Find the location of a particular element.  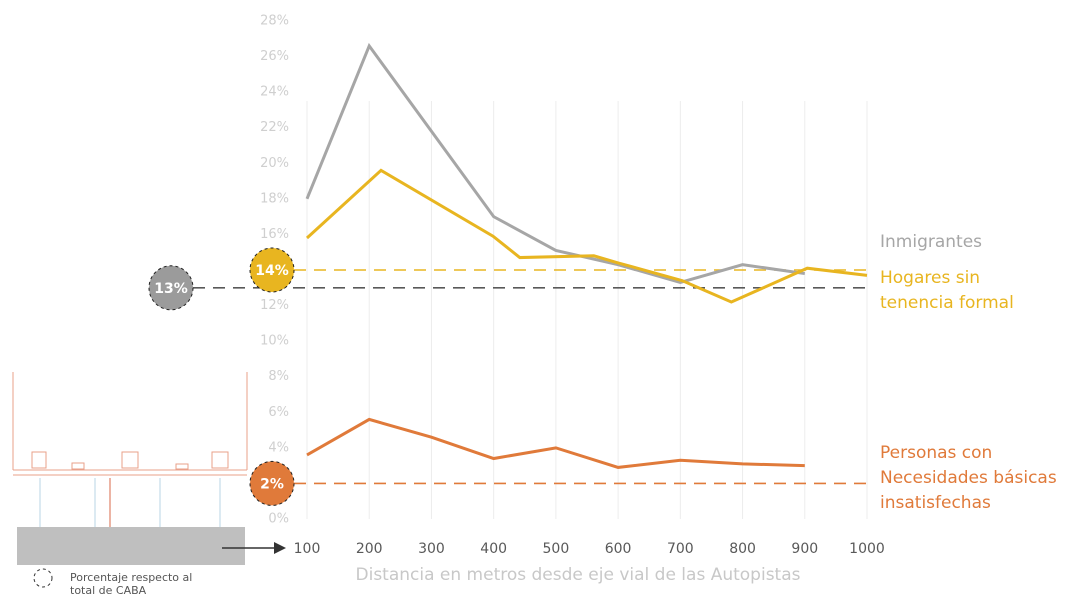

x-tick-label: 1000 is located at coordinates (867, 549).